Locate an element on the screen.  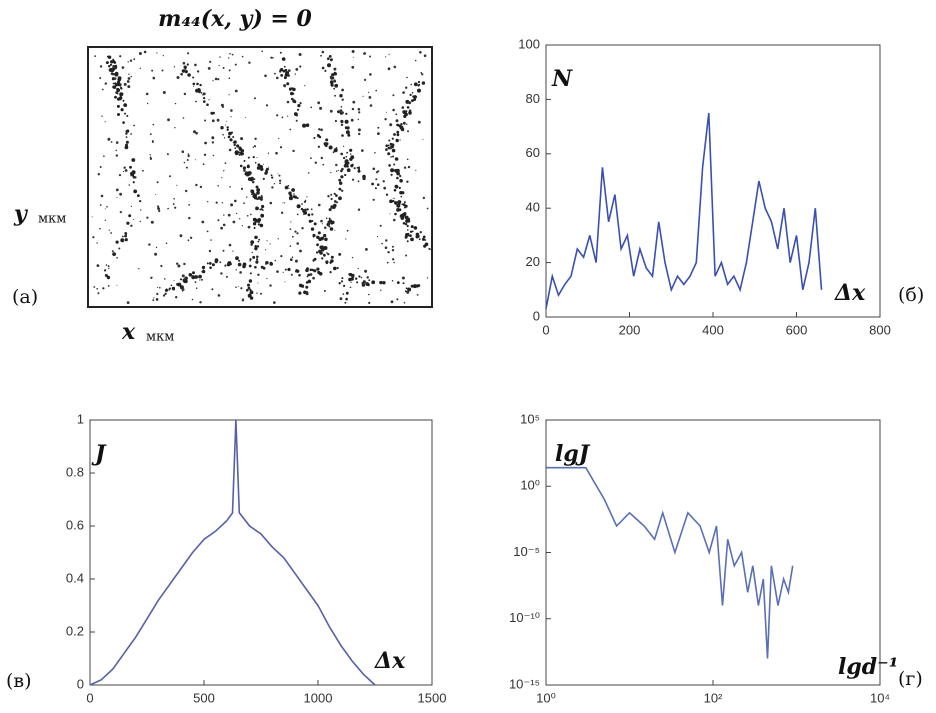
panel-label: (а) is located at coordinates (25, 297).